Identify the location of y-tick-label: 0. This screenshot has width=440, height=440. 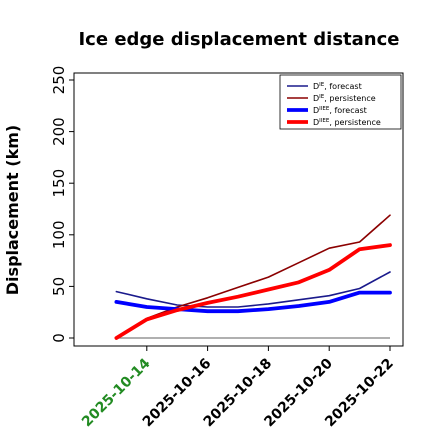
(59, 338).